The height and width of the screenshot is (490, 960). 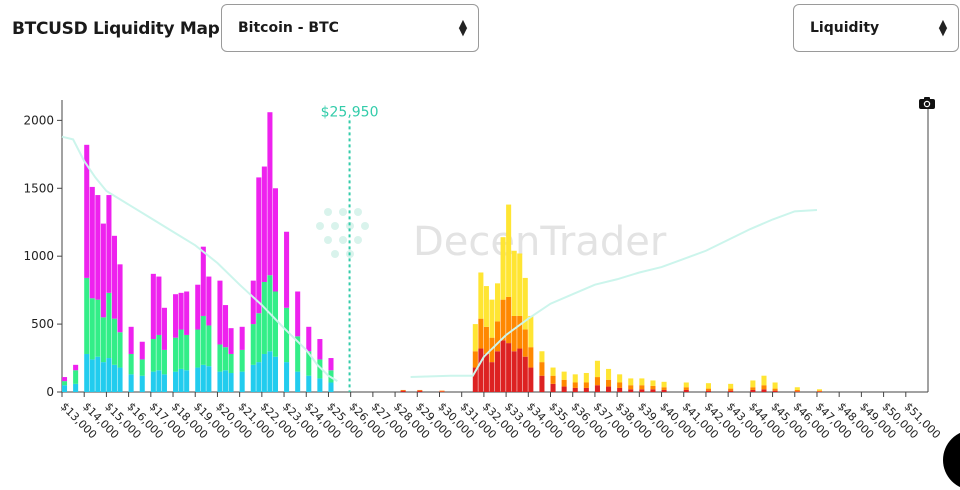 I want to click on coin-select: Bitcoin - BTC ▲ ▼, so click(x=350, y=28).